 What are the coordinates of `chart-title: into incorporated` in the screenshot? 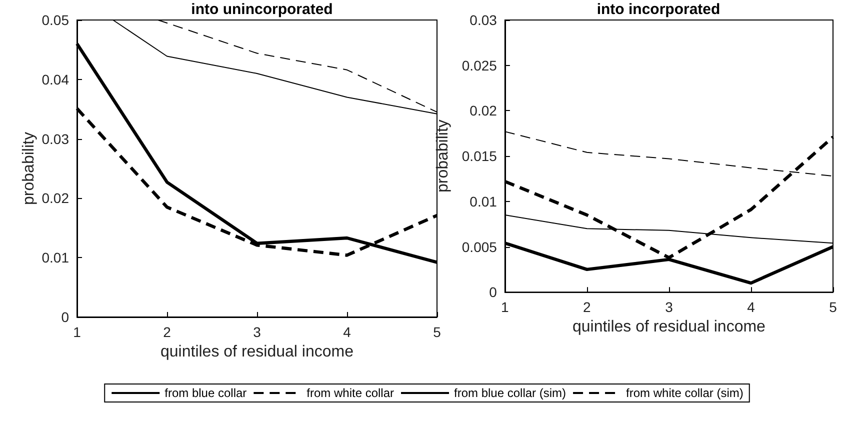 It's located at (658, 9).